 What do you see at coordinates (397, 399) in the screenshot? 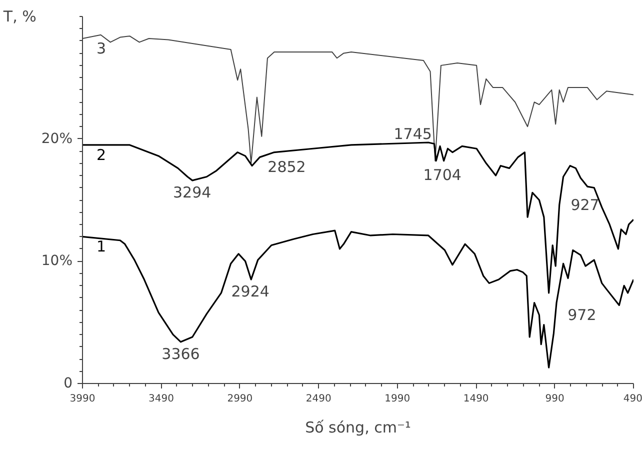
I see `x-tick-label: 1990` at bounding box center [397, 399].